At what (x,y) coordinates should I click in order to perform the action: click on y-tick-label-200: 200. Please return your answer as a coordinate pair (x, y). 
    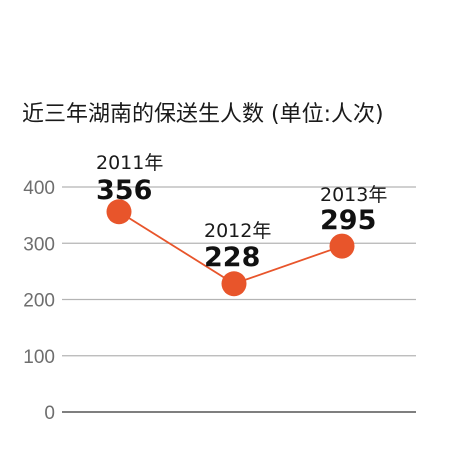
    Looking at the image, I should click on (39, 301).